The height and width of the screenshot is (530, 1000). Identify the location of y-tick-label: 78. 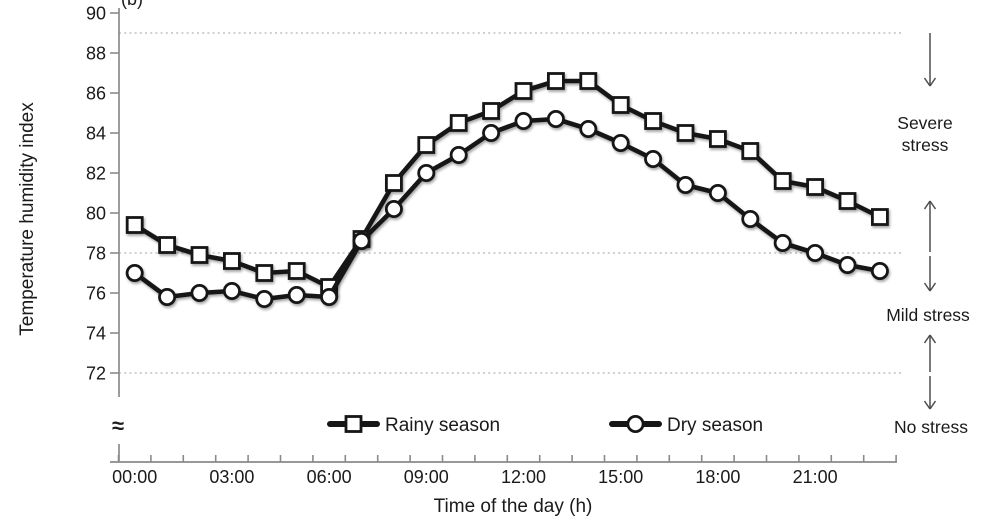
(96, 254).